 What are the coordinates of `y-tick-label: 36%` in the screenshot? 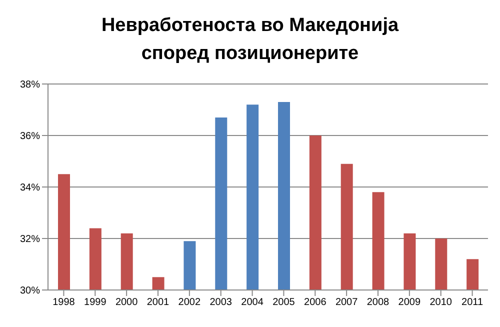 It's located at (30, 136).